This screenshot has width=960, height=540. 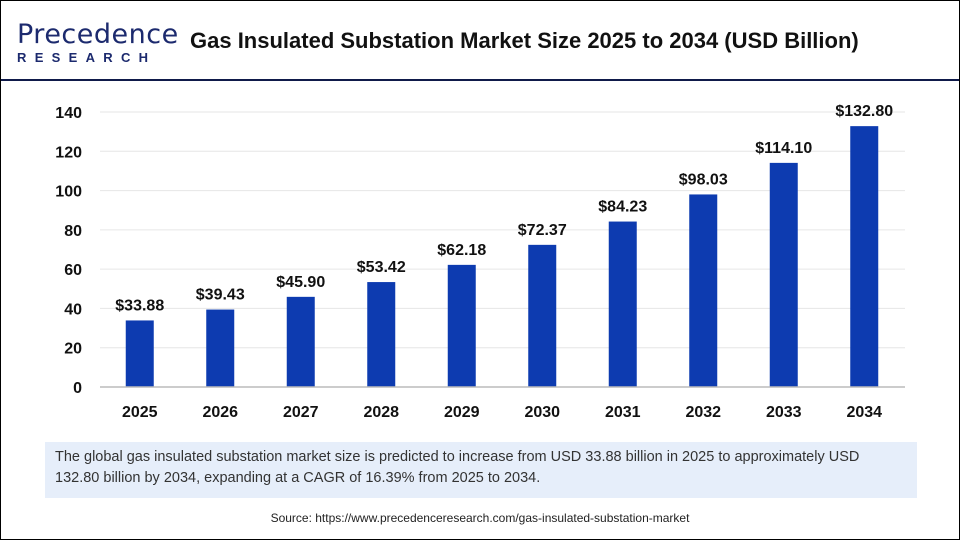 I want to click on y-tick-label: 120, so click(x=68, y=152).